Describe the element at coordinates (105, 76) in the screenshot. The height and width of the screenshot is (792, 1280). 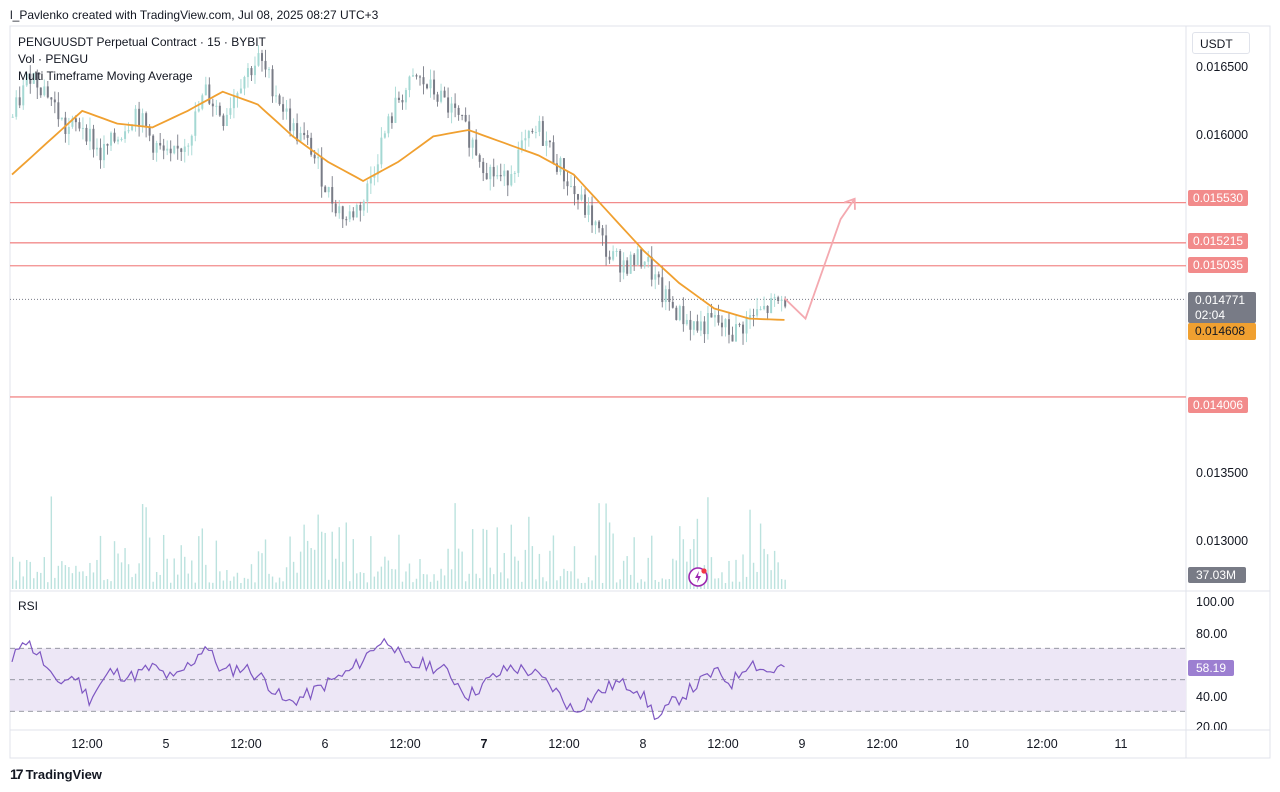
I see `legend-indicator: Multi Timeframe Moving Average` at that location.